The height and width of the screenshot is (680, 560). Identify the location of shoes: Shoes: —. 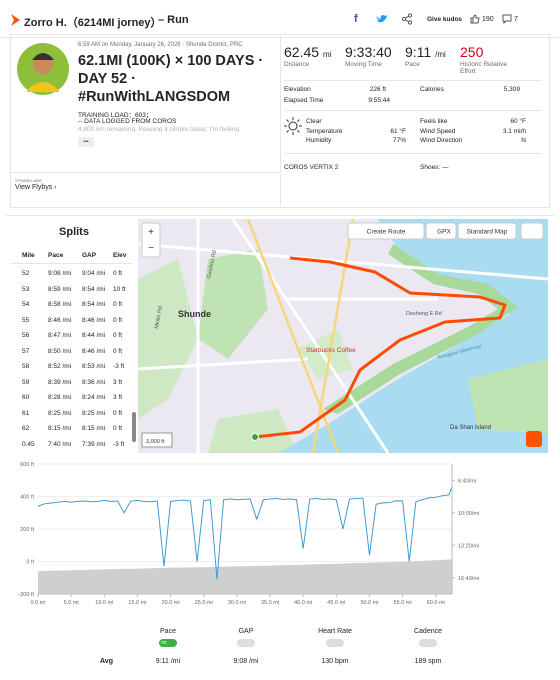
(434, 167).